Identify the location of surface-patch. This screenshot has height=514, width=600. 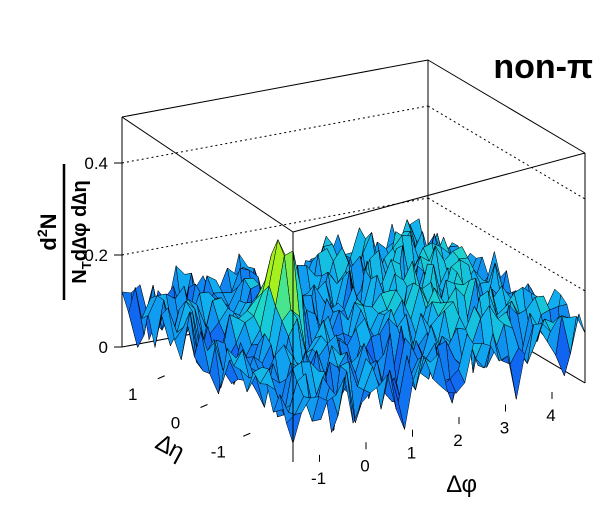
(294, 428).